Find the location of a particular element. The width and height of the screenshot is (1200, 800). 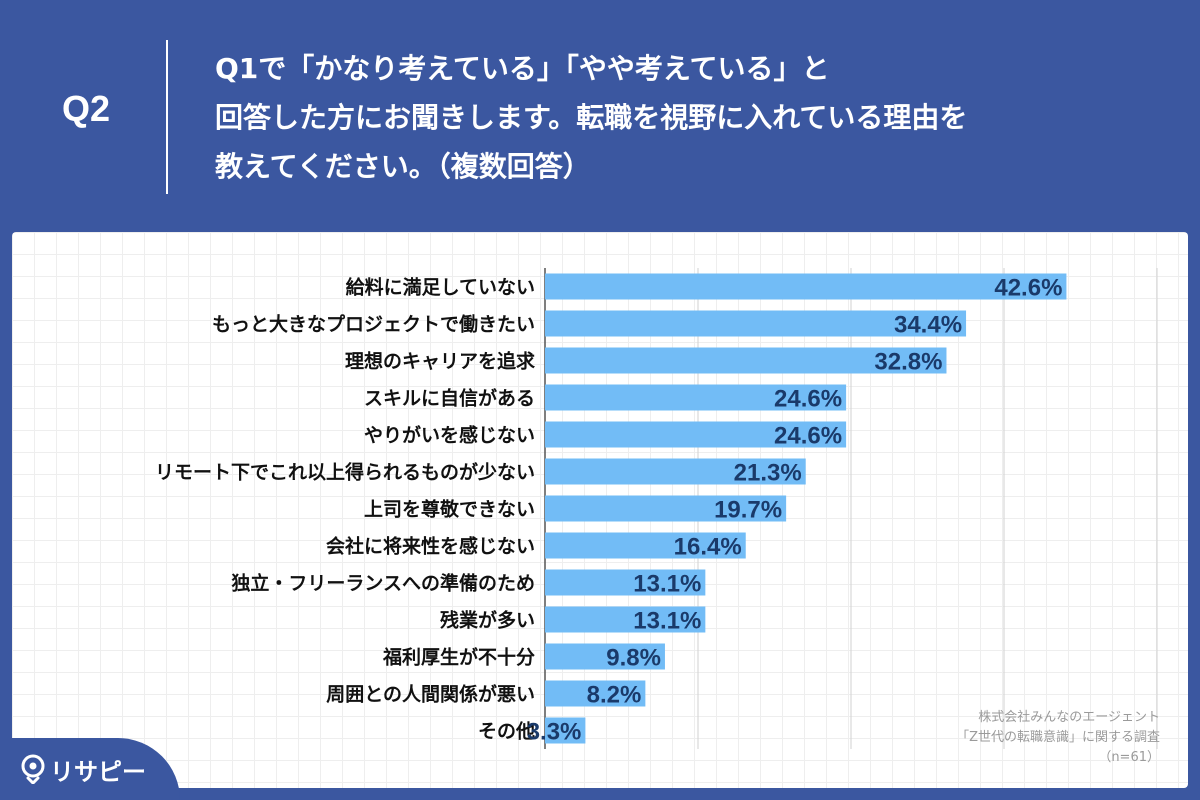

value-label: 8.2% is located at coordinates (614, 695).